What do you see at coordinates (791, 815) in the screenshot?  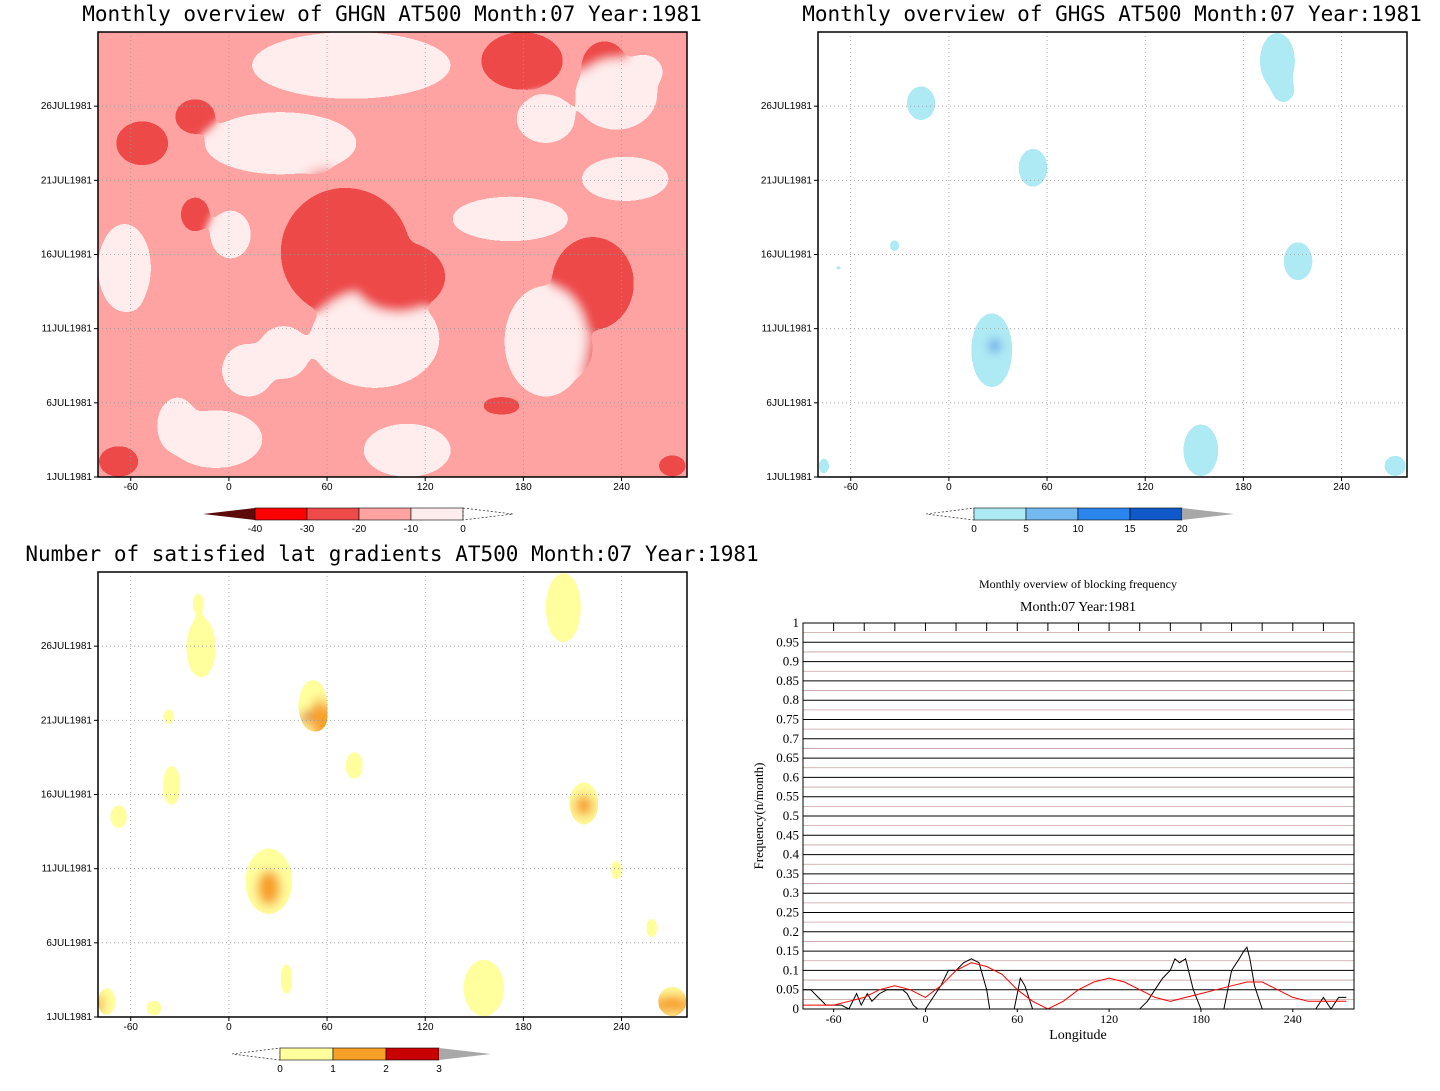 I see `y-tick-label: 0.5` at bounding box center [791, 815].